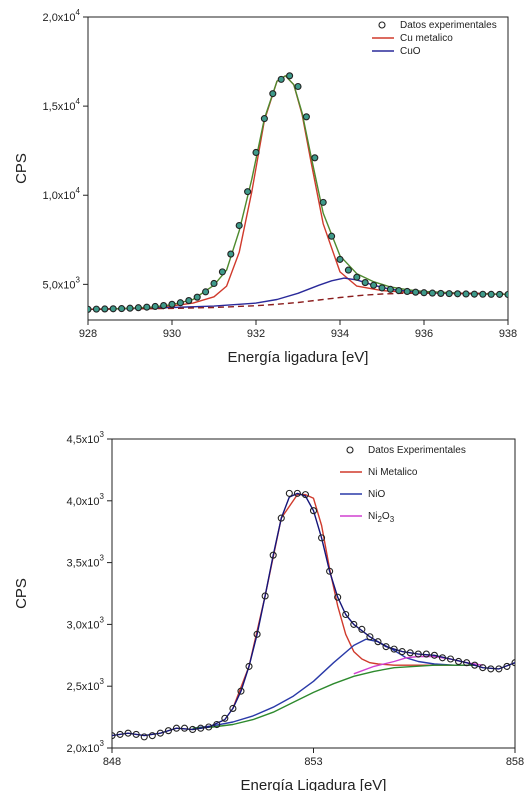 This screenshot has height=791, width=531. Describe the element at coordinates (59, 107) in the screenshot. I see `y-tick-mantissa: 1,5x10` at that location.